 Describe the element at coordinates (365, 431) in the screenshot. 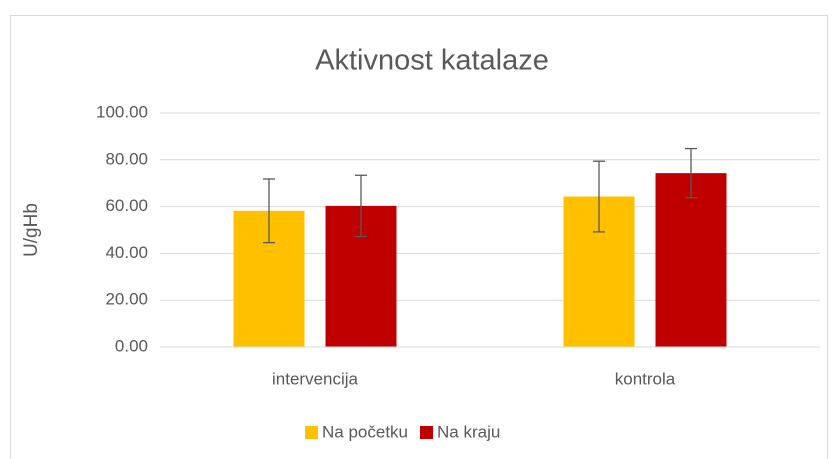

I see `legend-label: Na početku` at that location.